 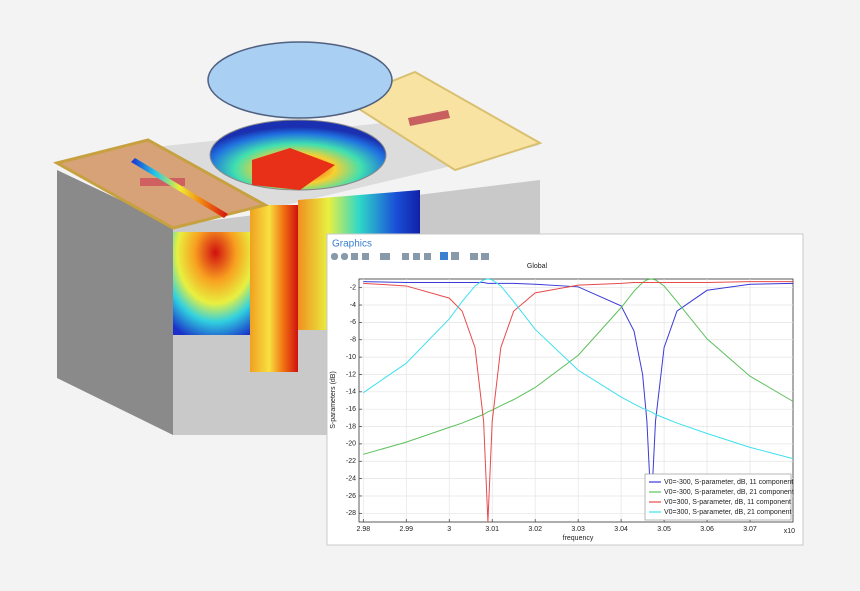 I want to click on y-tick-label: -12, so click(x=351, y=374).